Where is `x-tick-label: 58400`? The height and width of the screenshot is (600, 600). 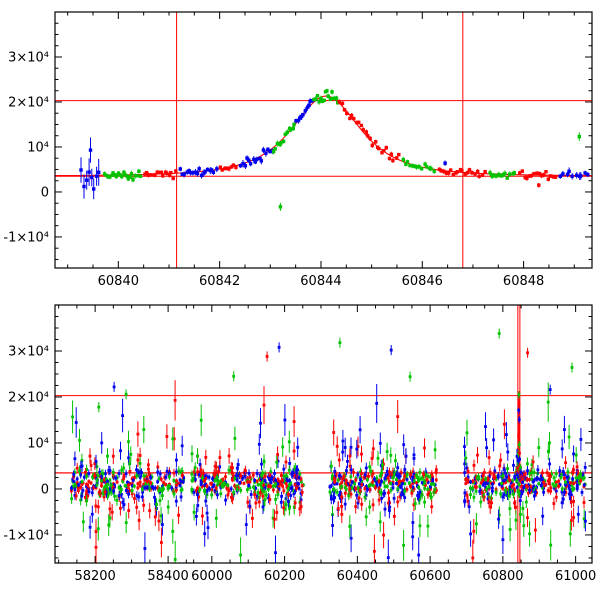
x-tick-label: 58400 is located at coordinates (167, 576).